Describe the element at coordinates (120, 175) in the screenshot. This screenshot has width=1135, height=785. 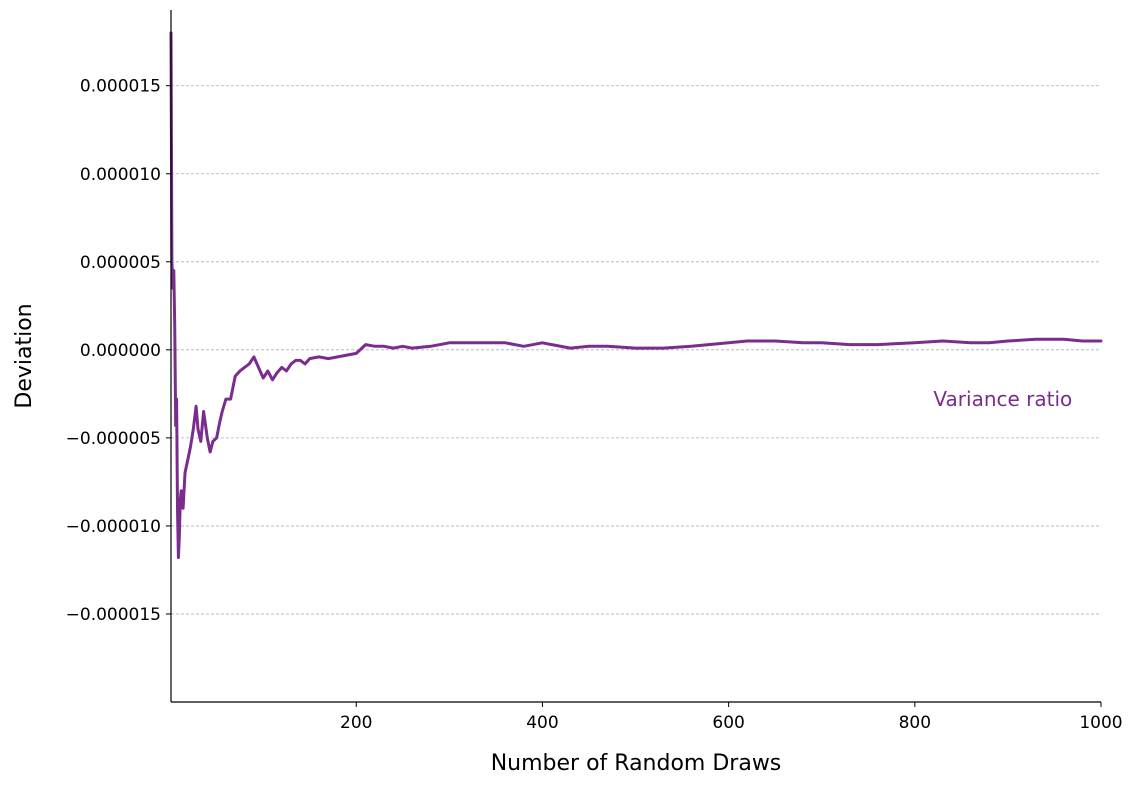
I see `y-tick-label: 0.000010` at that location.